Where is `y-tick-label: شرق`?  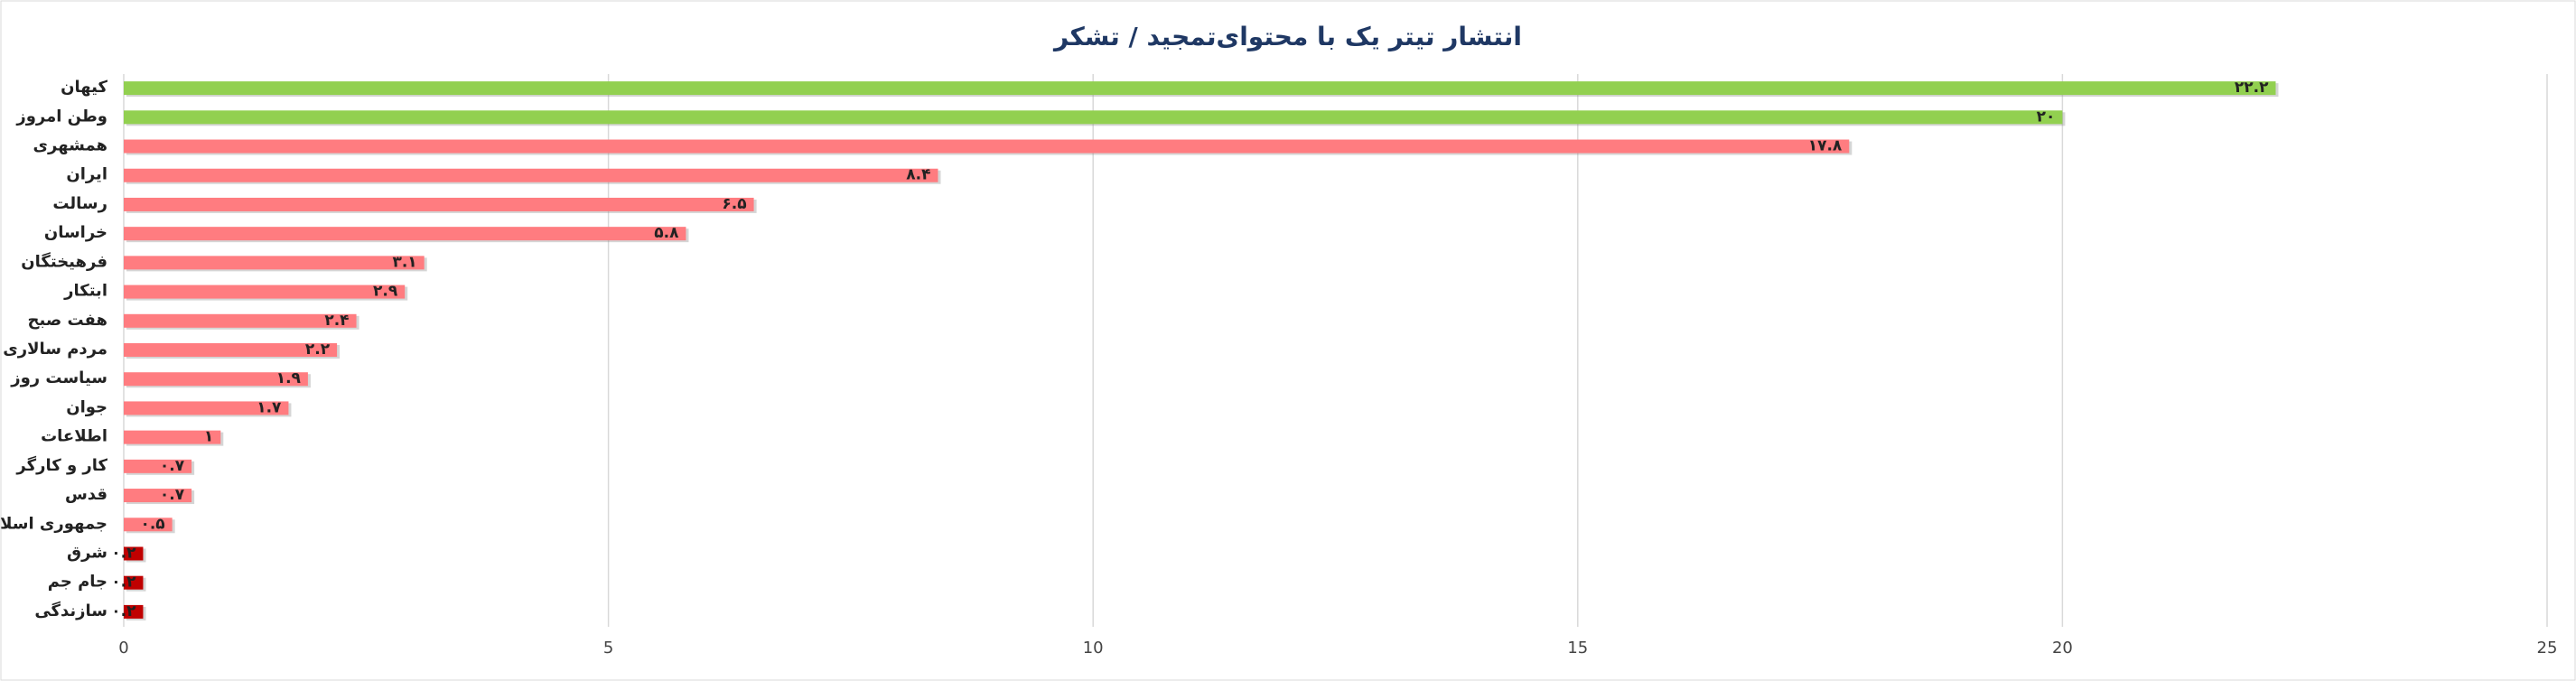
y-tick-label: شرق is located at coordinates (87, 552).